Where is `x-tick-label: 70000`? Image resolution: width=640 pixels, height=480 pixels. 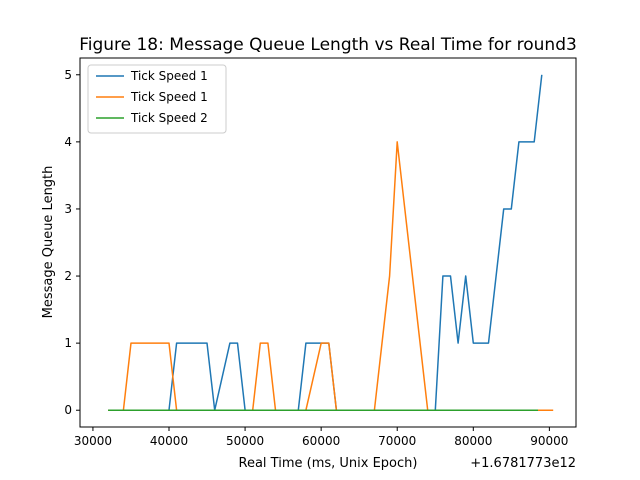
x-tick-label: 70000 is located at coordinates (397, 441).